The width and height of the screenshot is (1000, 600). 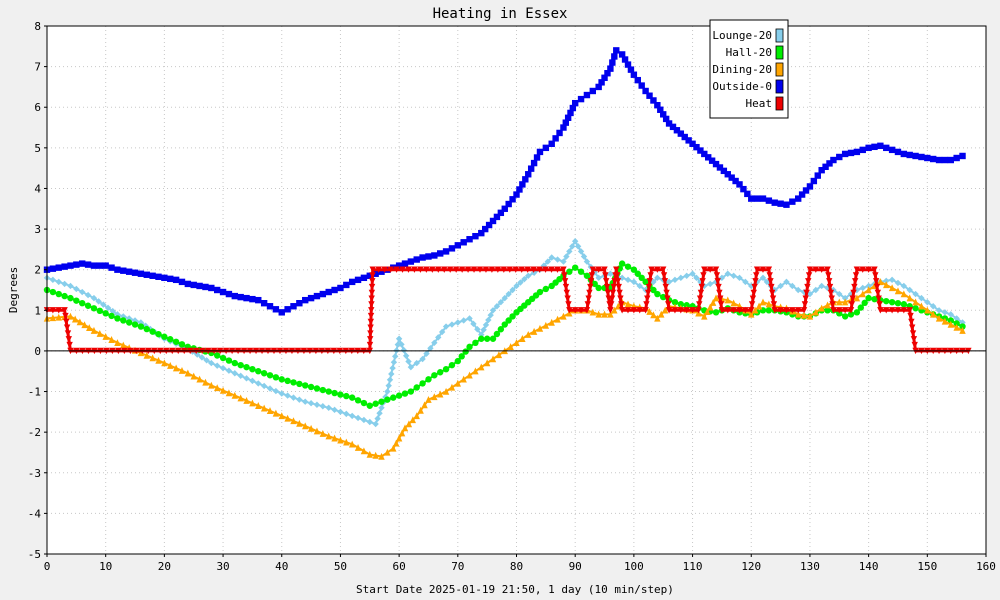 What do you see at coordinates (516, 566) in the screenshot?
I see `x-tick-label: 80` at bounding box center [516, 566].